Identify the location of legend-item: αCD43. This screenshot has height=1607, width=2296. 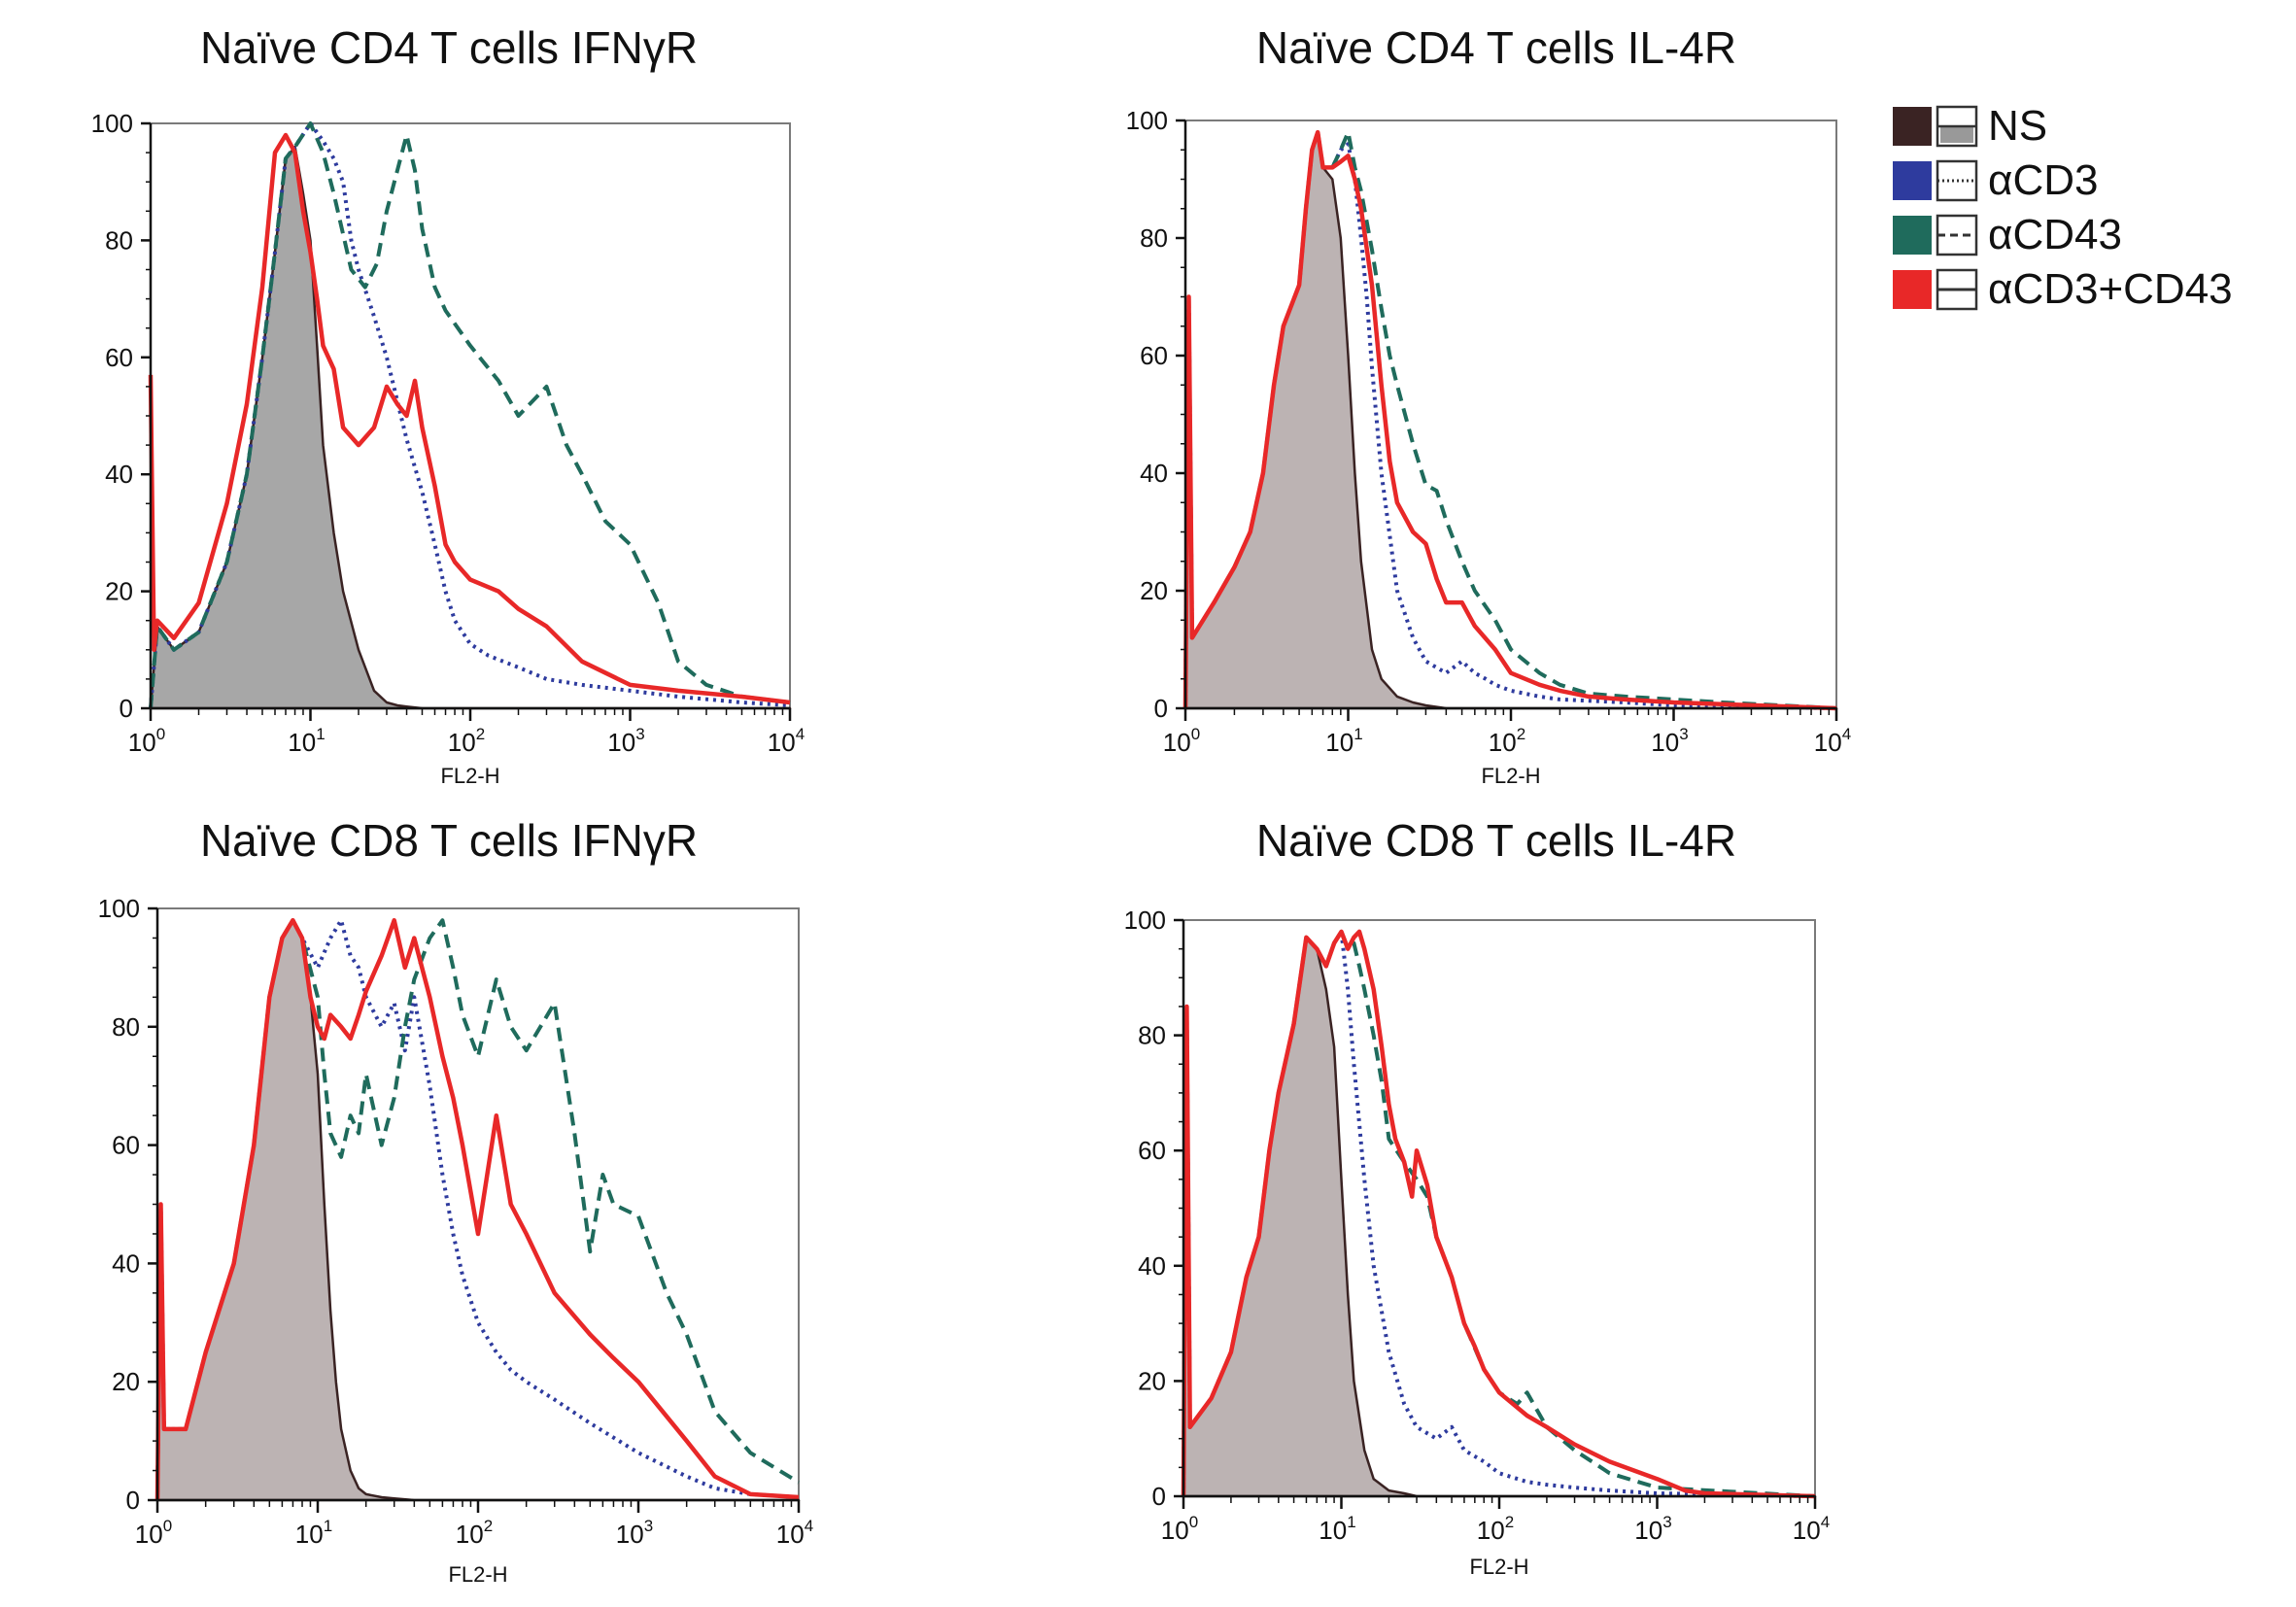
(2008, 234).